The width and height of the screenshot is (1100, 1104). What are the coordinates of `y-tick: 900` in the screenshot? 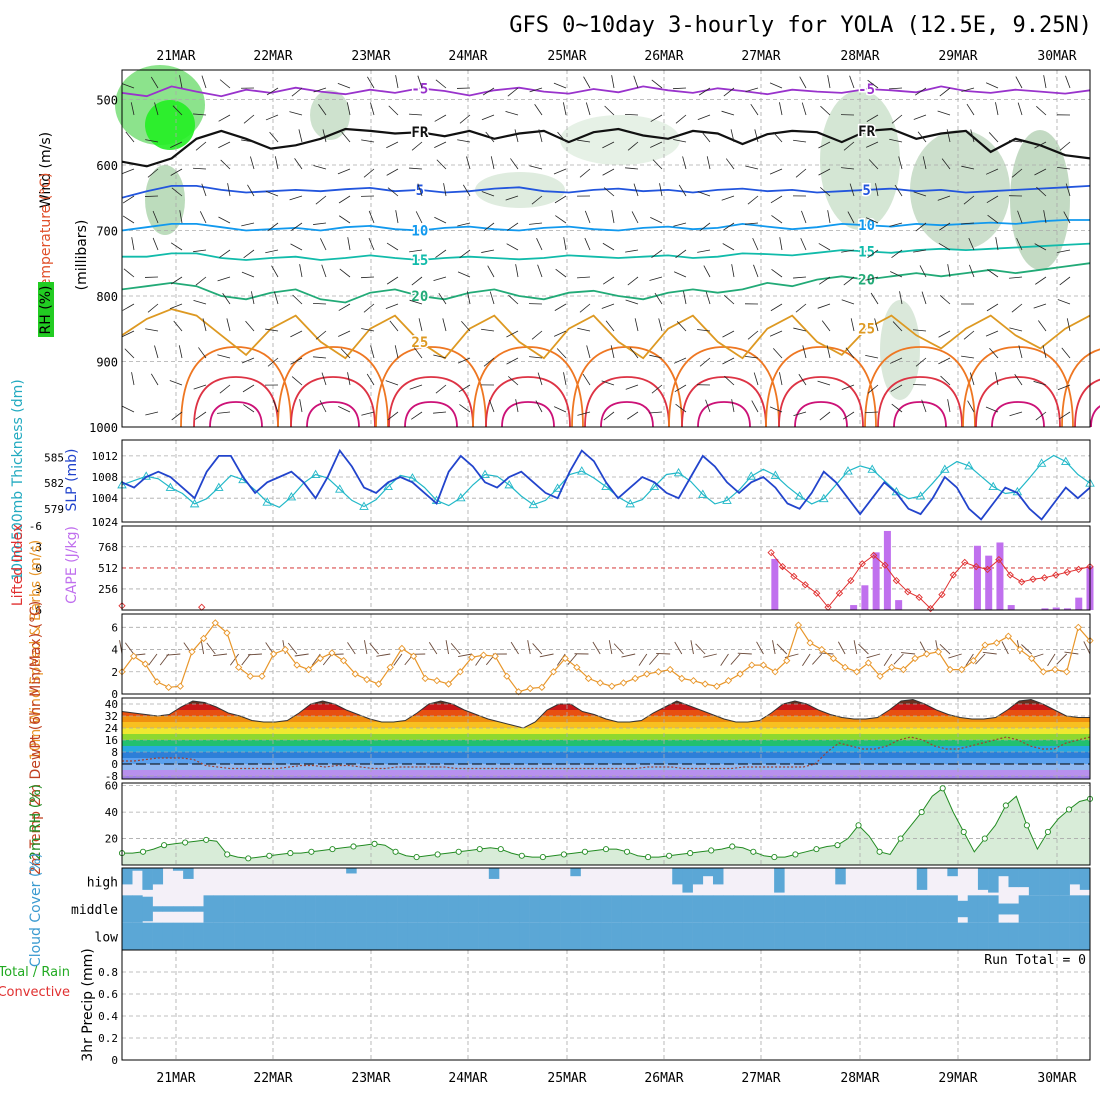 It's located at (107, 362).